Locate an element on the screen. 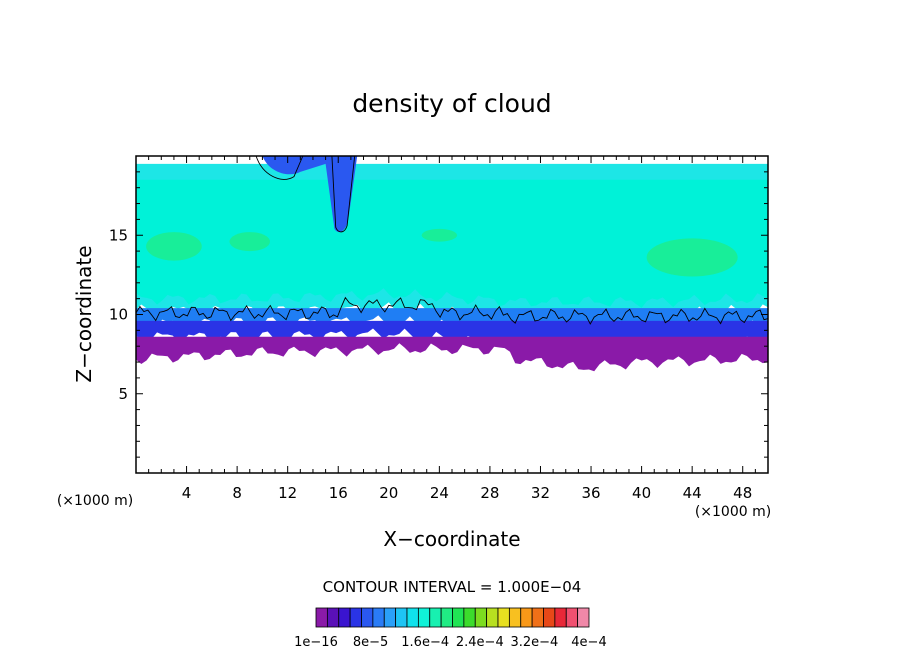 The image size is (904, 654). x-tick-label: 12 is located at coordinates (287, 493).